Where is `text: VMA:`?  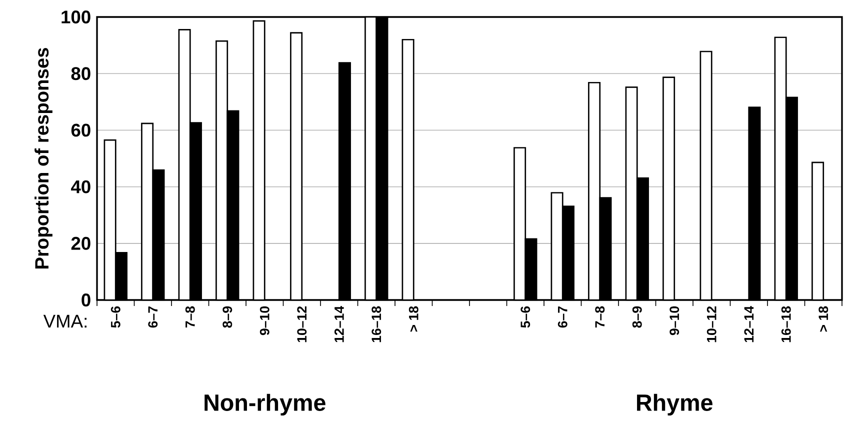
text: VMA: is located at coordinates (64, 321).